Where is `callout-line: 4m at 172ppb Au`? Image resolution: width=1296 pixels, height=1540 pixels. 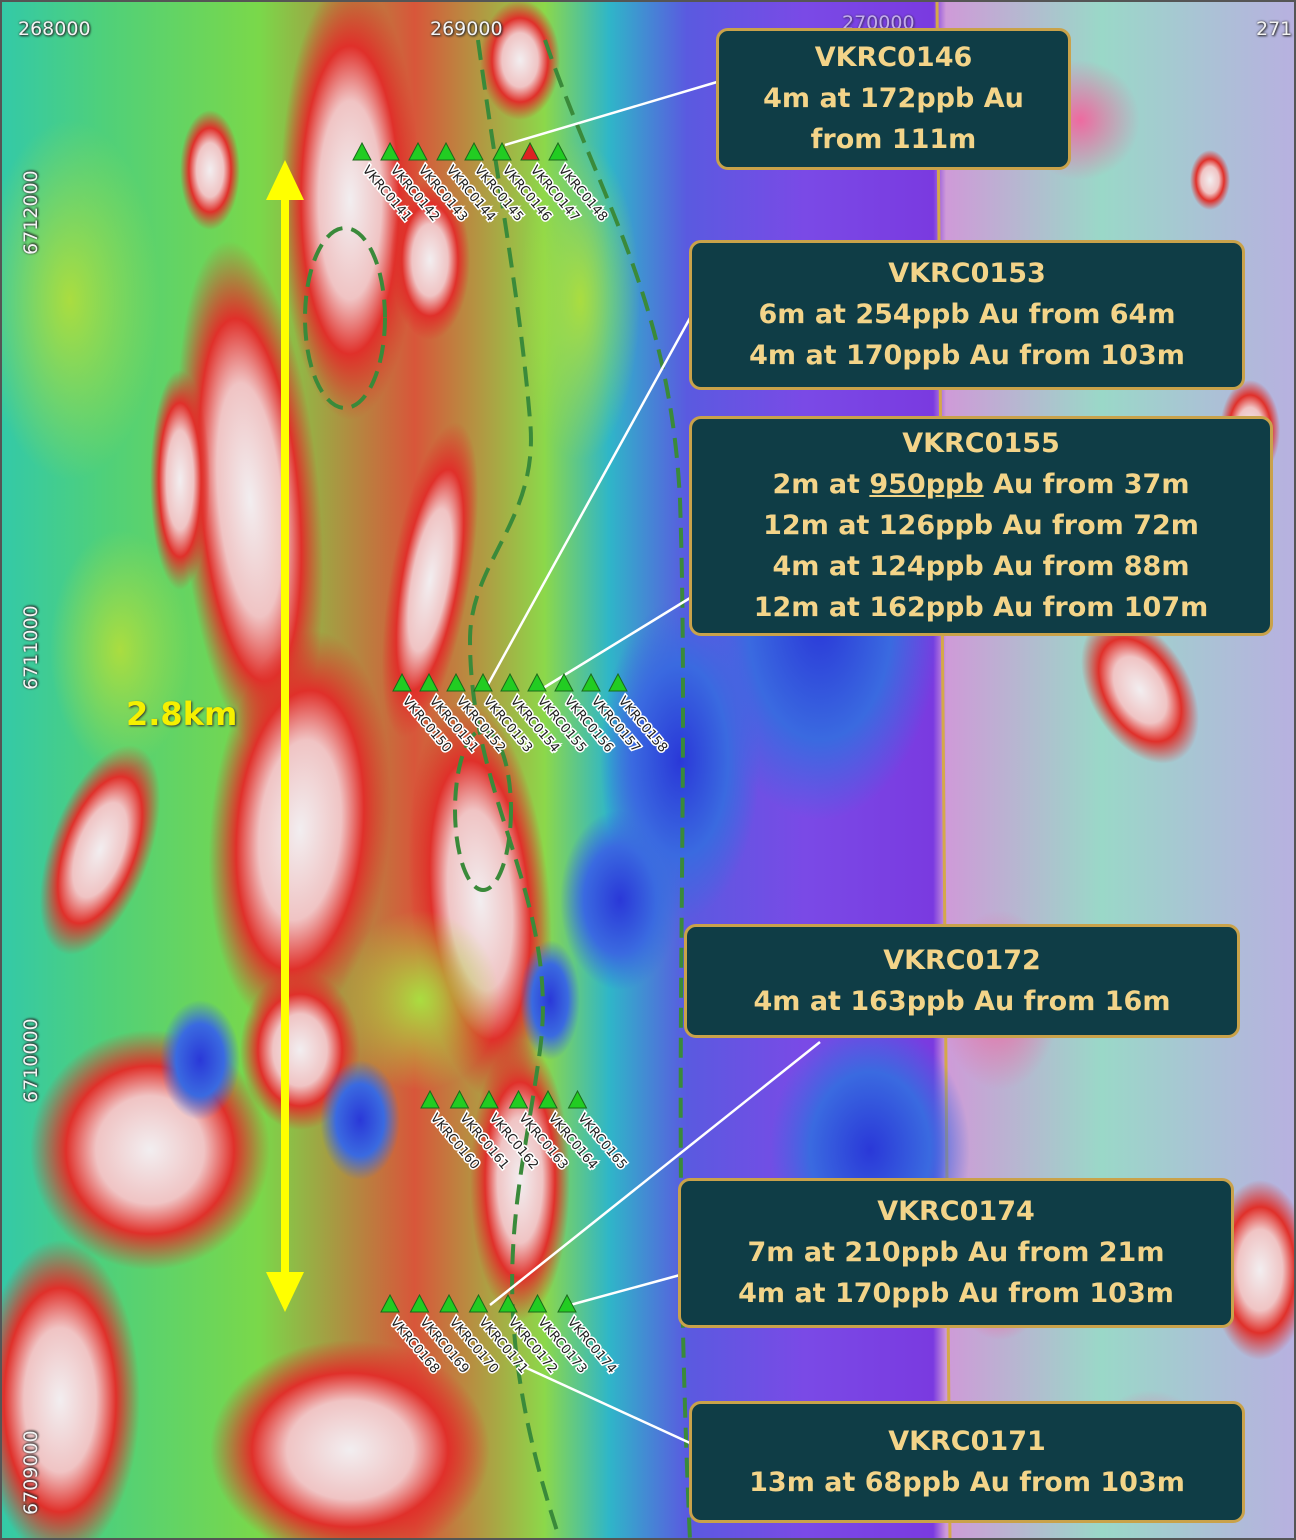 callout-line: 4m at 172ppb Au is located at coordinates (893, 98).